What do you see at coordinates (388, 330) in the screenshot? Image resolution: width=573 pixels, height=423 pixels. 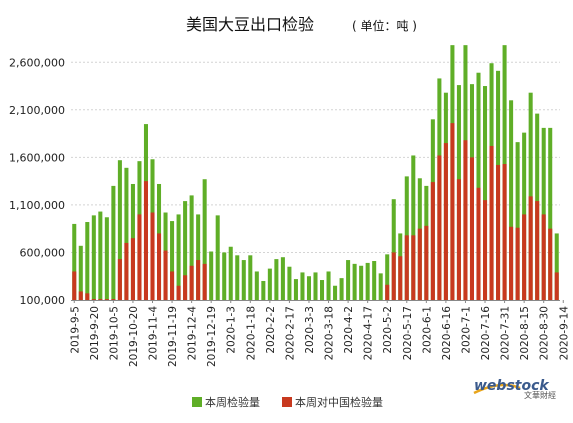 I see `x-tick-label: 2020-5-2` at bounding box center [388, 330].